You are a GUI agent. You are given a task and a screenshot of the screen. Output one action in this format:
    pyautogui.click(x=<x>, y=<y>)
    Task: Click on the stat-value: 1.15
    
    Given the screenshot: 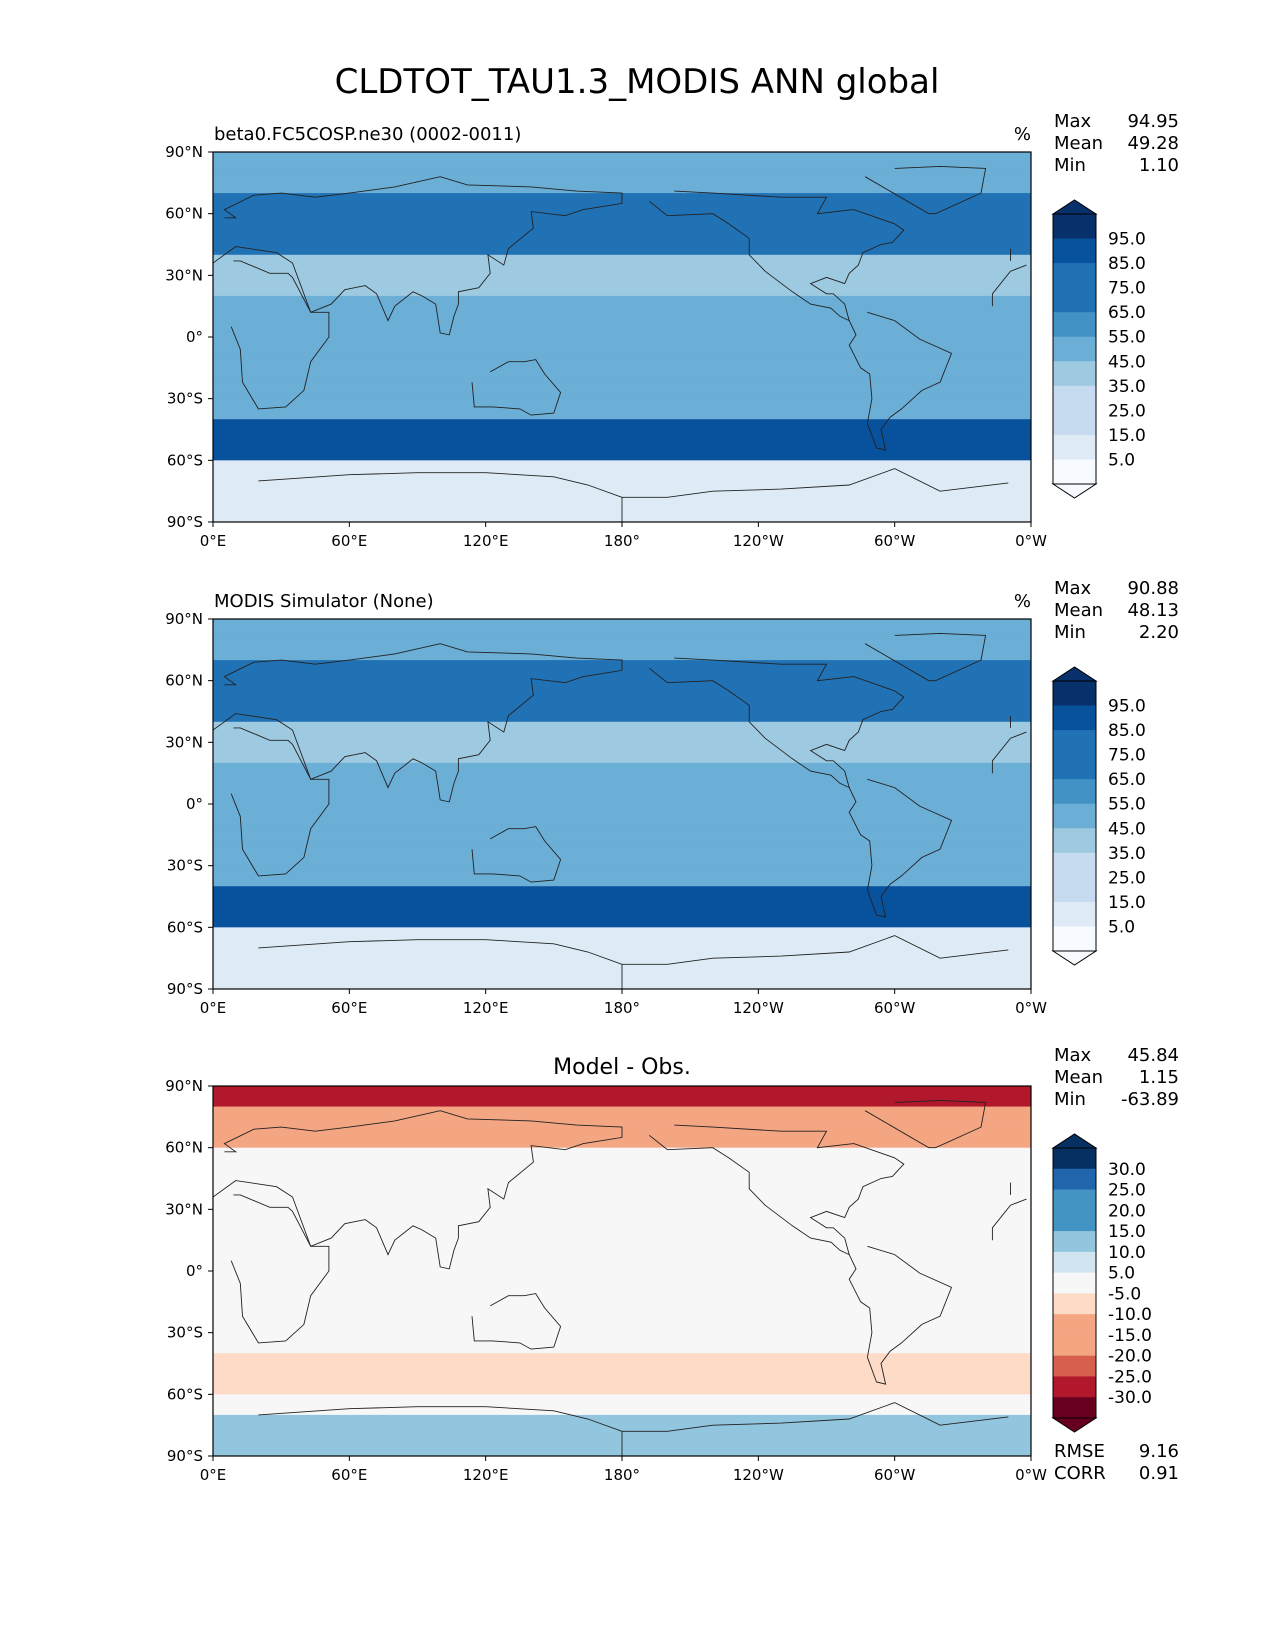 What is the action you would take?
    pyautogui.click(x=1159, y=1077)
    